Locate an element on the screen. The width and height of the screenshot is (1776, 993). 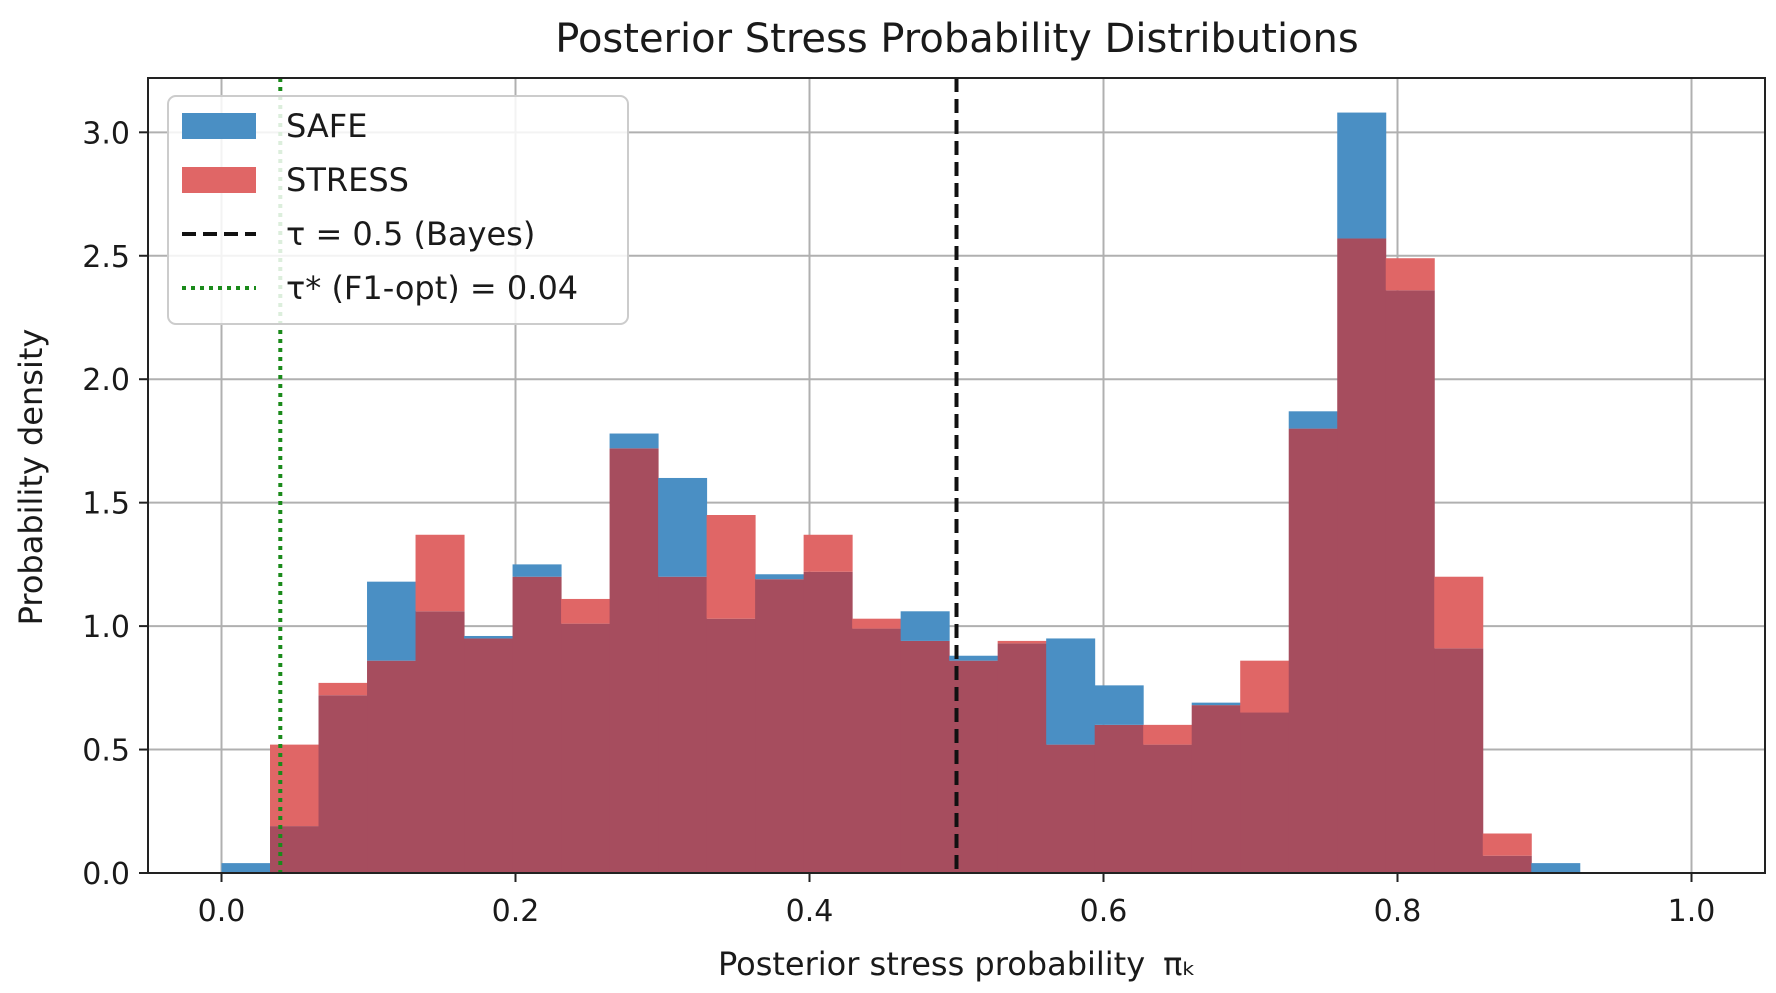
y-tick-label: 2.5 is located at coordinates (106, 257).